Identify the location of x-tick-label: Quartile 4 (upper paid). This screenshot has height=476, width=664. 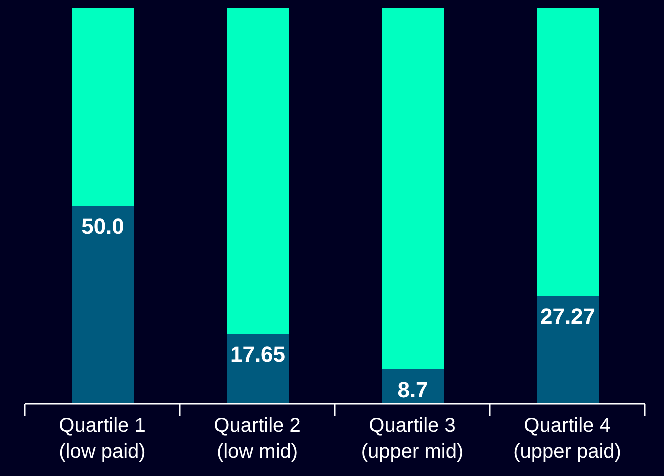
(568, 439).